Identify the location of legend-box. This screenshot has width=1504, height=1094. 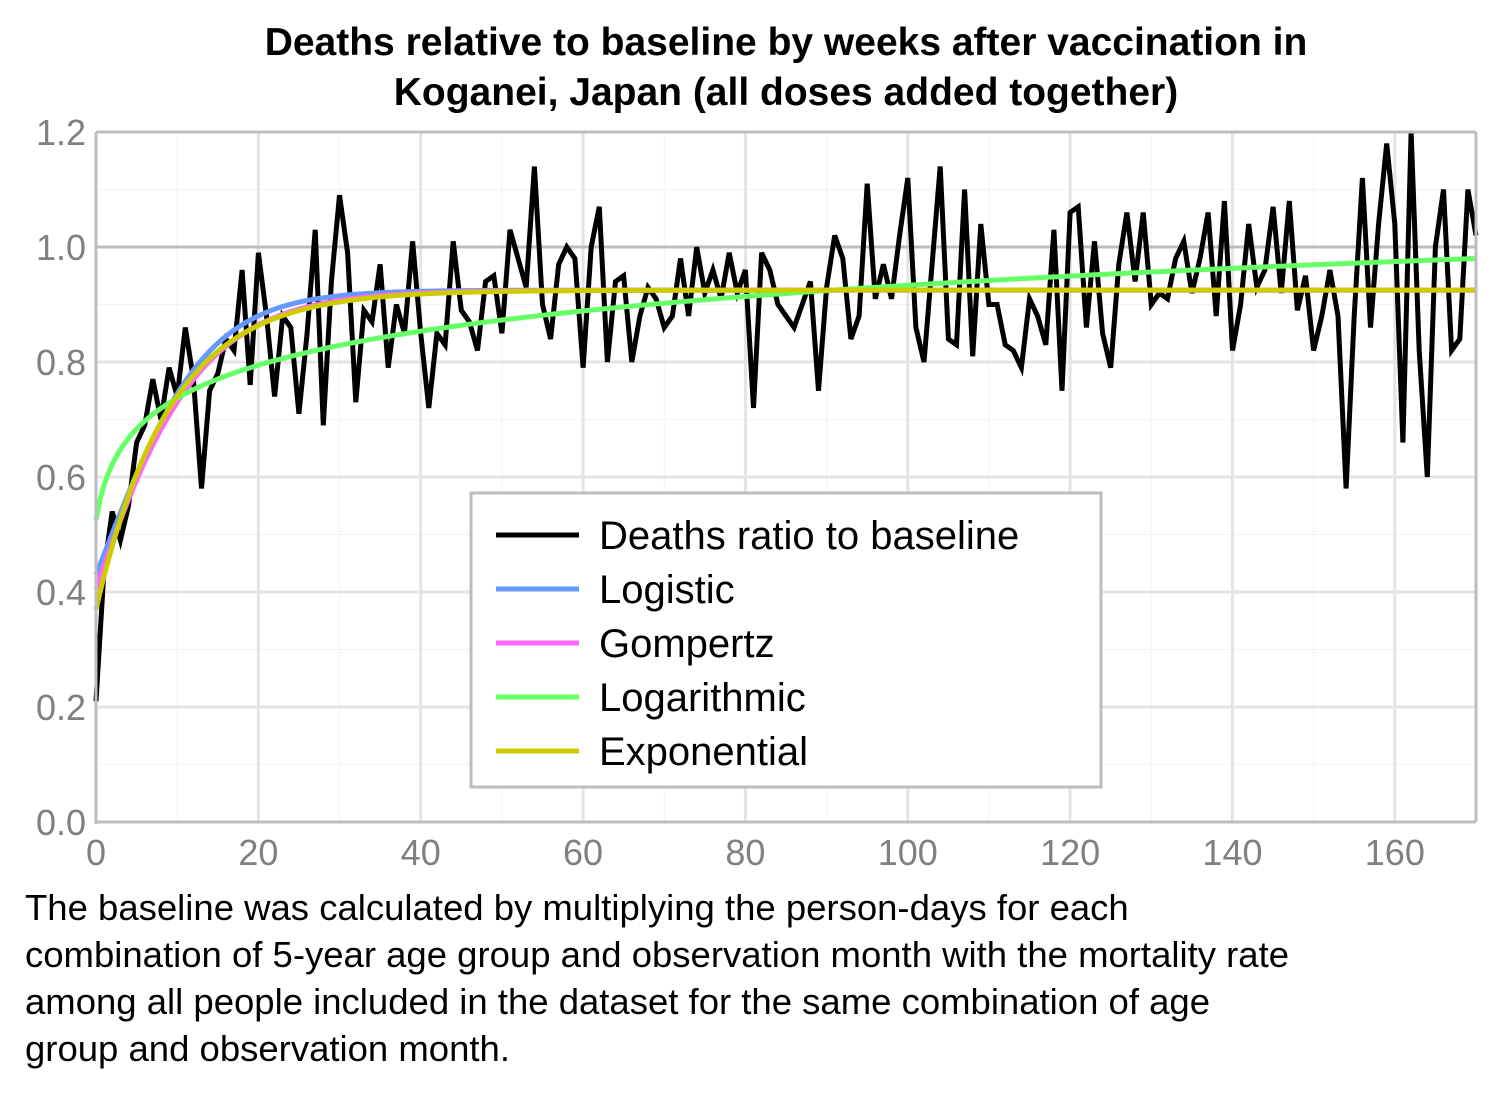
(786, 640).